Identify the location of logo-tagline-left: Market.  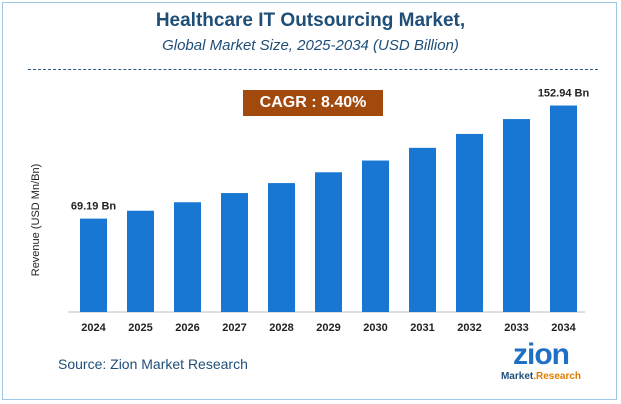
(517, 376).